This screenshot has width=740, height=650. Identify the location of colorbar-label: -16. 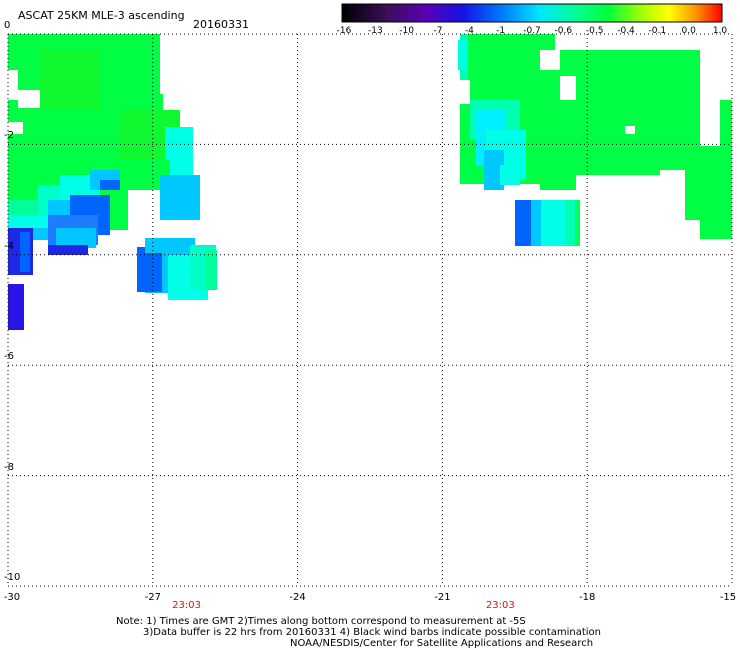
(344, 31).